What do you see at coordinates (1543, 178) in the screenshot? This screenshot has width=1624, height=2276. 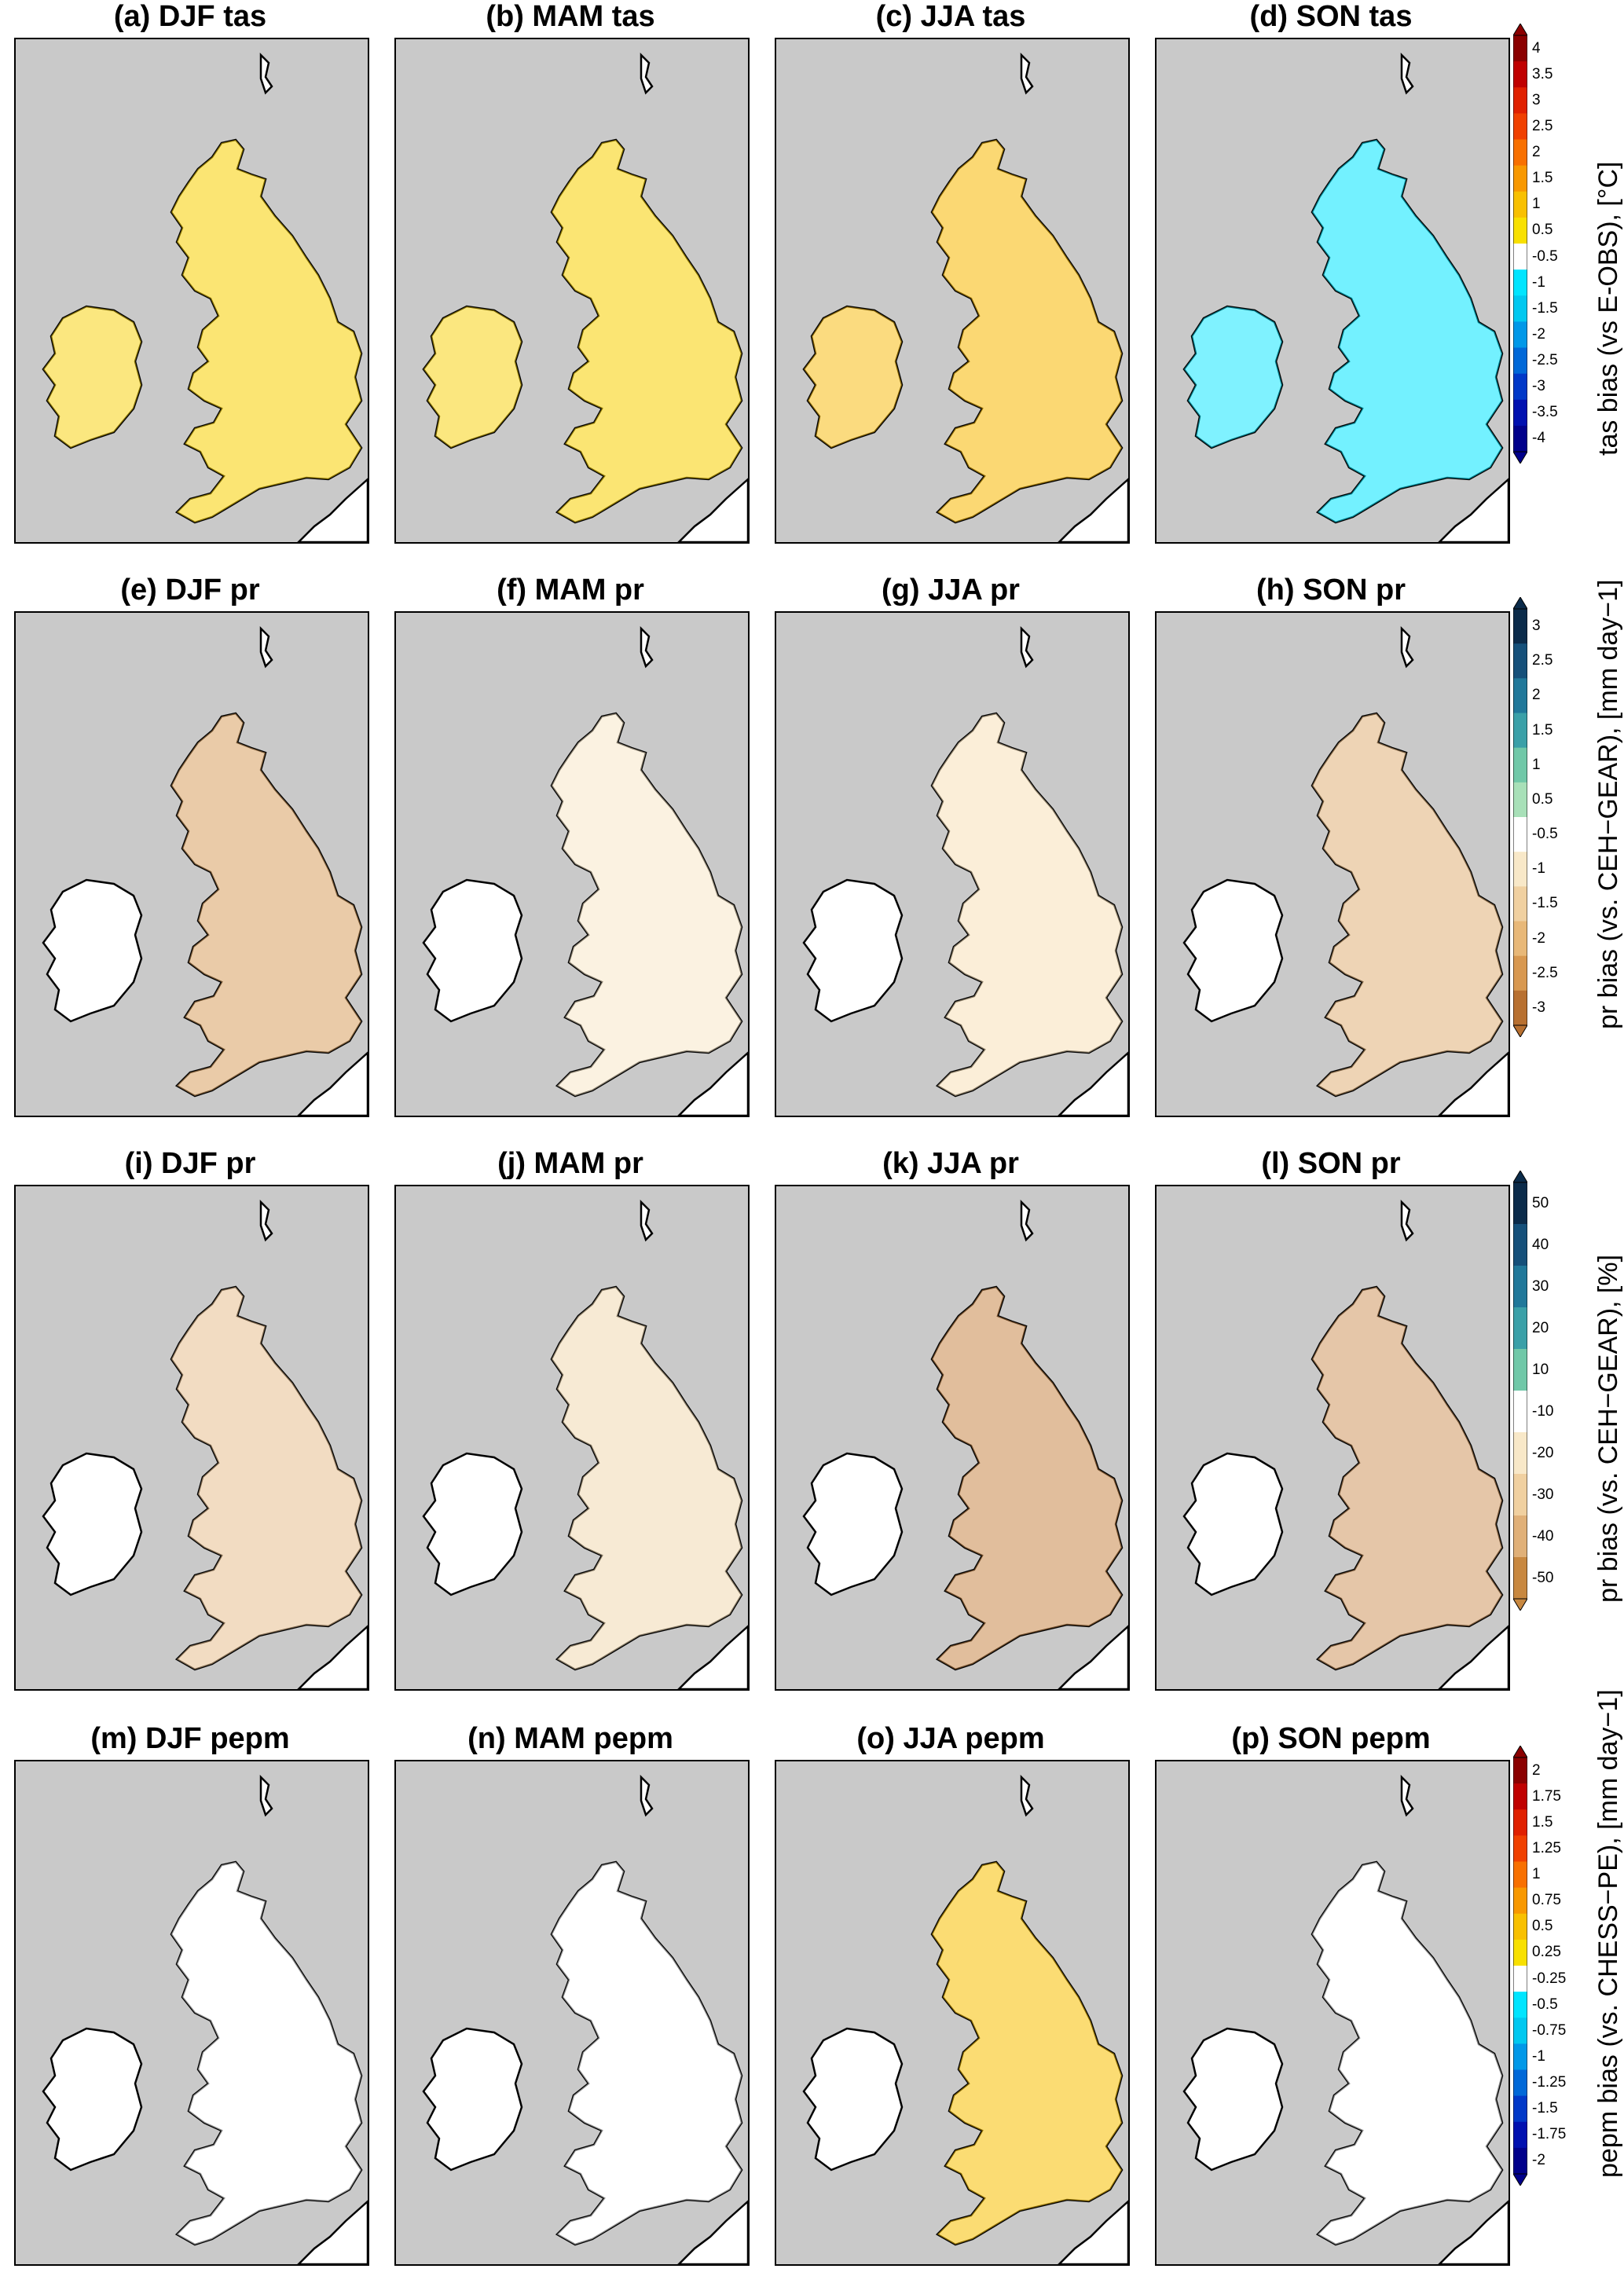 I see `colorbar-tick: 1.5` at bounding box center [1543, 178].